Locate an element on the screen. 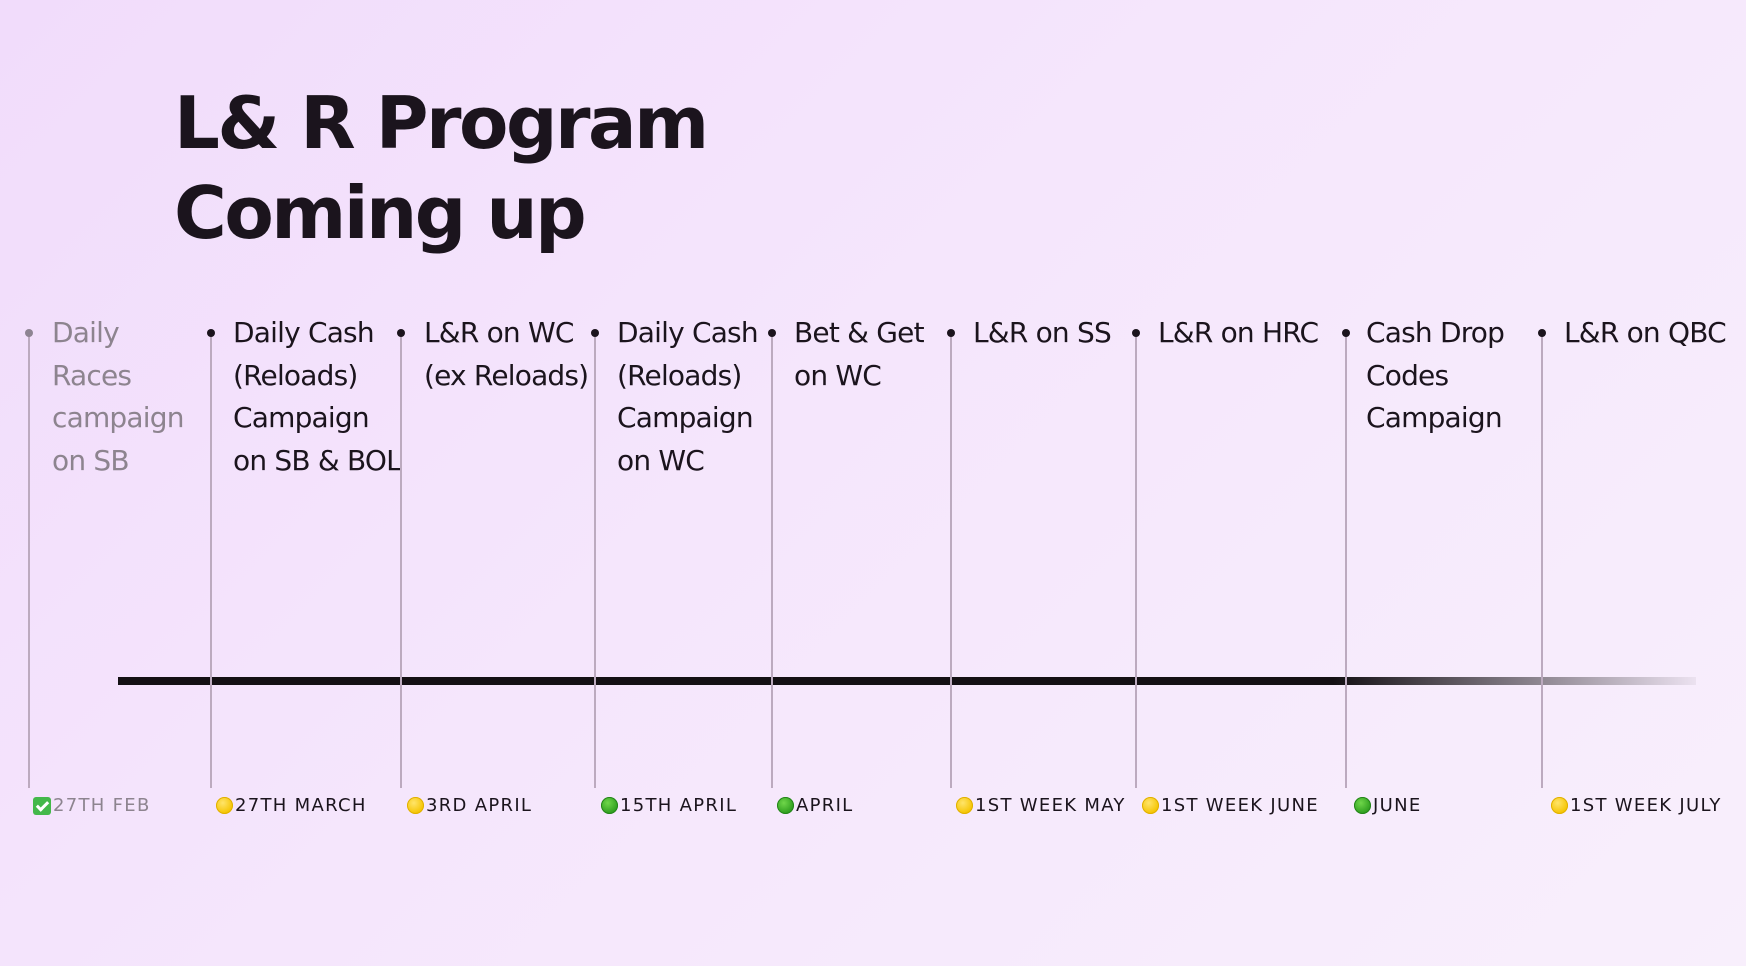 Image resolution: width=1746 pixels, height=966 pixels. milestone-date-text: 1ST WEEK JUNE is located at coordinates (1240, 805).